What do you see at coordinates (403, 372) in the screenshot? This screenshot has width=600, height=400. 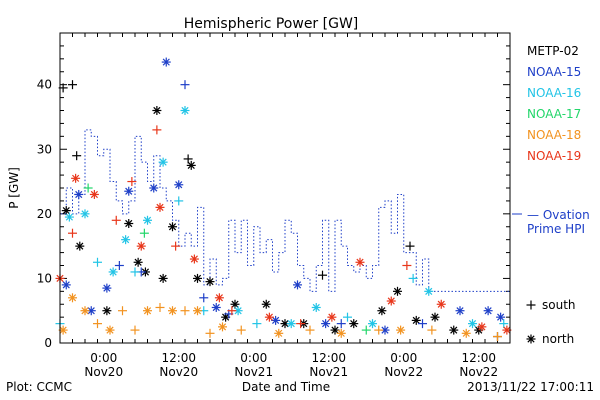 I see `x-tick-date-label: Nov22` at bounding box center [403, 372].